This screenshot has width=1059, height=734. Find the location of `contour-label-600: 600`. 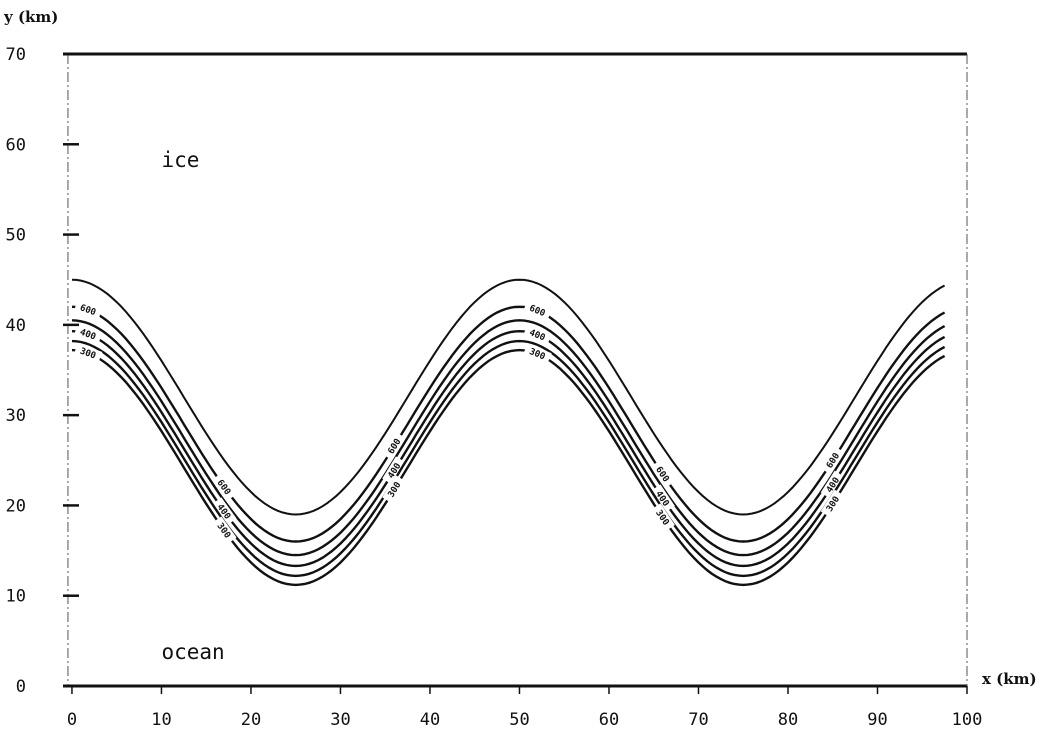

contour-label-600: 600 is located at coordinates (87, 310).